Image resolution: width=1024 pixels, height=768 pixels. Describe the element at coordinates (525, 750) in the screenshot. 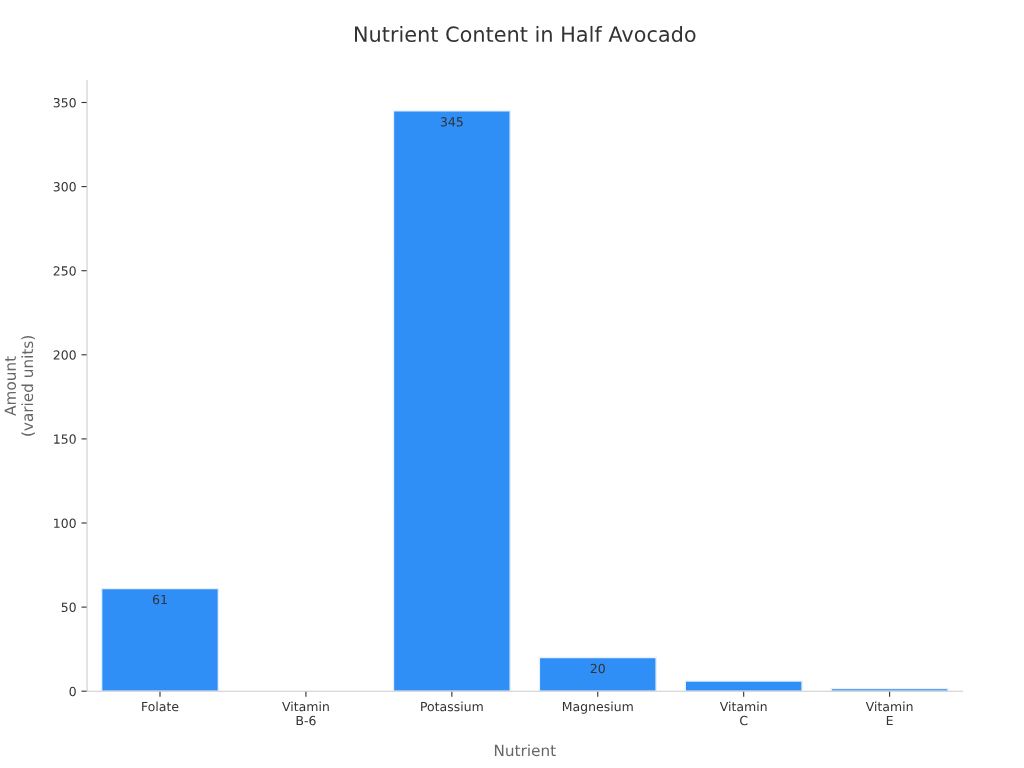

I see `x-axis-title: Nutrient` at that location.